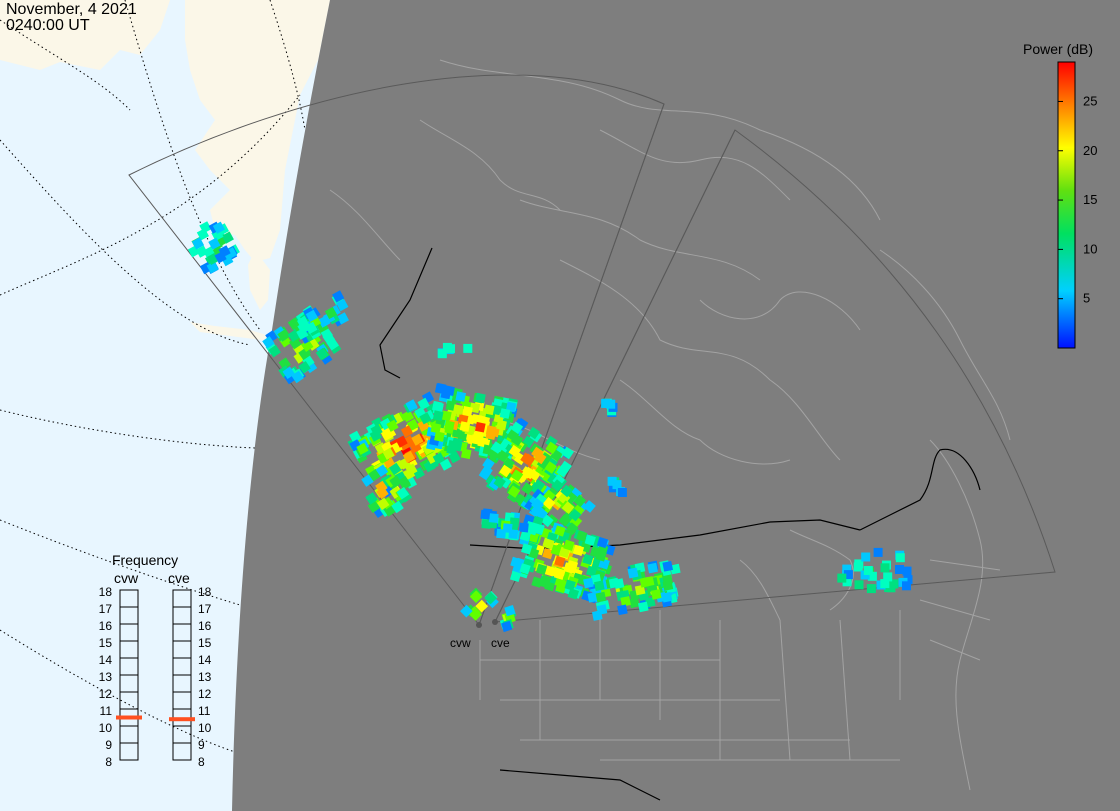  I want to click on date-label: November, 4 2021, so click(71, 9).